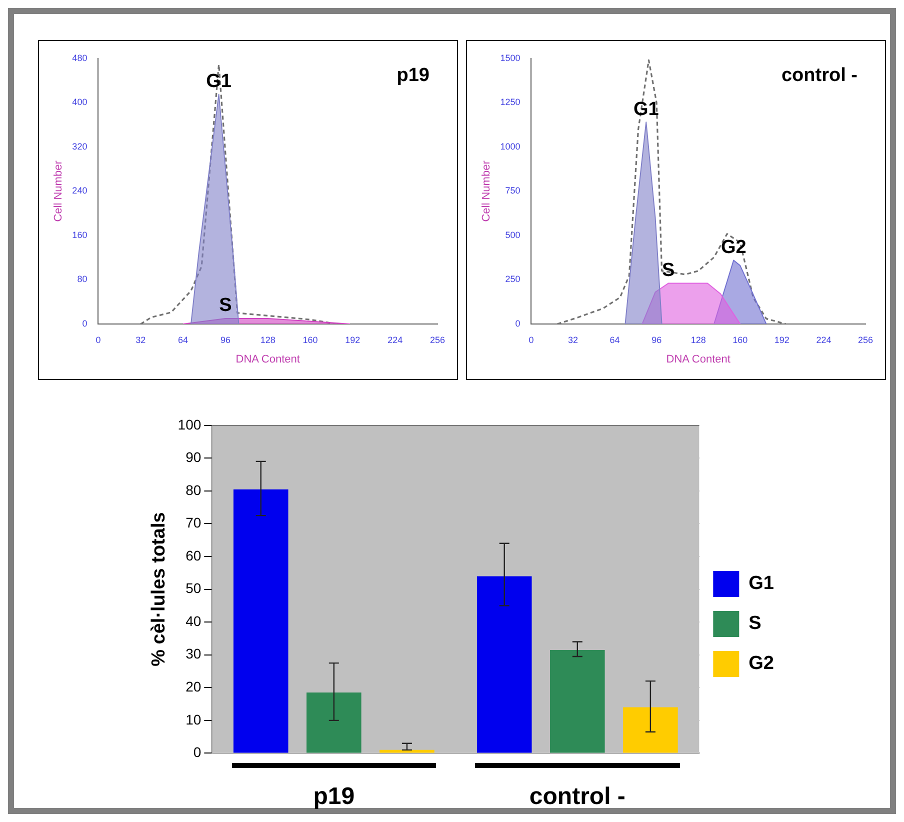 The width and height of the screenshot is (904, 822). What do you see at coordinates (512, 279) in the screenshot?
I see `y-tick-label: 250` at bounding box center [512, 279].